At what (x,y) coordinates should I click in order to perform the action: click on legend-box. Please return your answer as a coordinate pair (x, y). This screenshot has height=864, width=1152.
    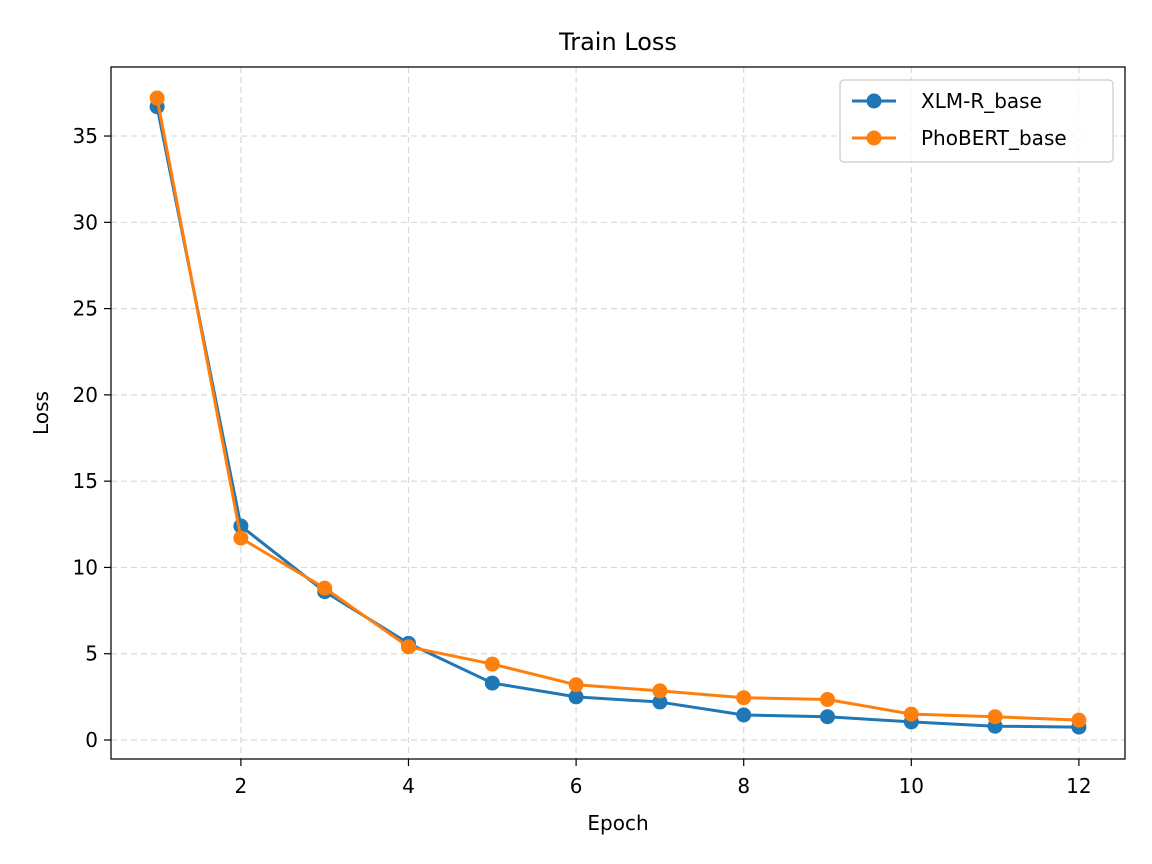
    Looking at the image, I should click on (976, 121).